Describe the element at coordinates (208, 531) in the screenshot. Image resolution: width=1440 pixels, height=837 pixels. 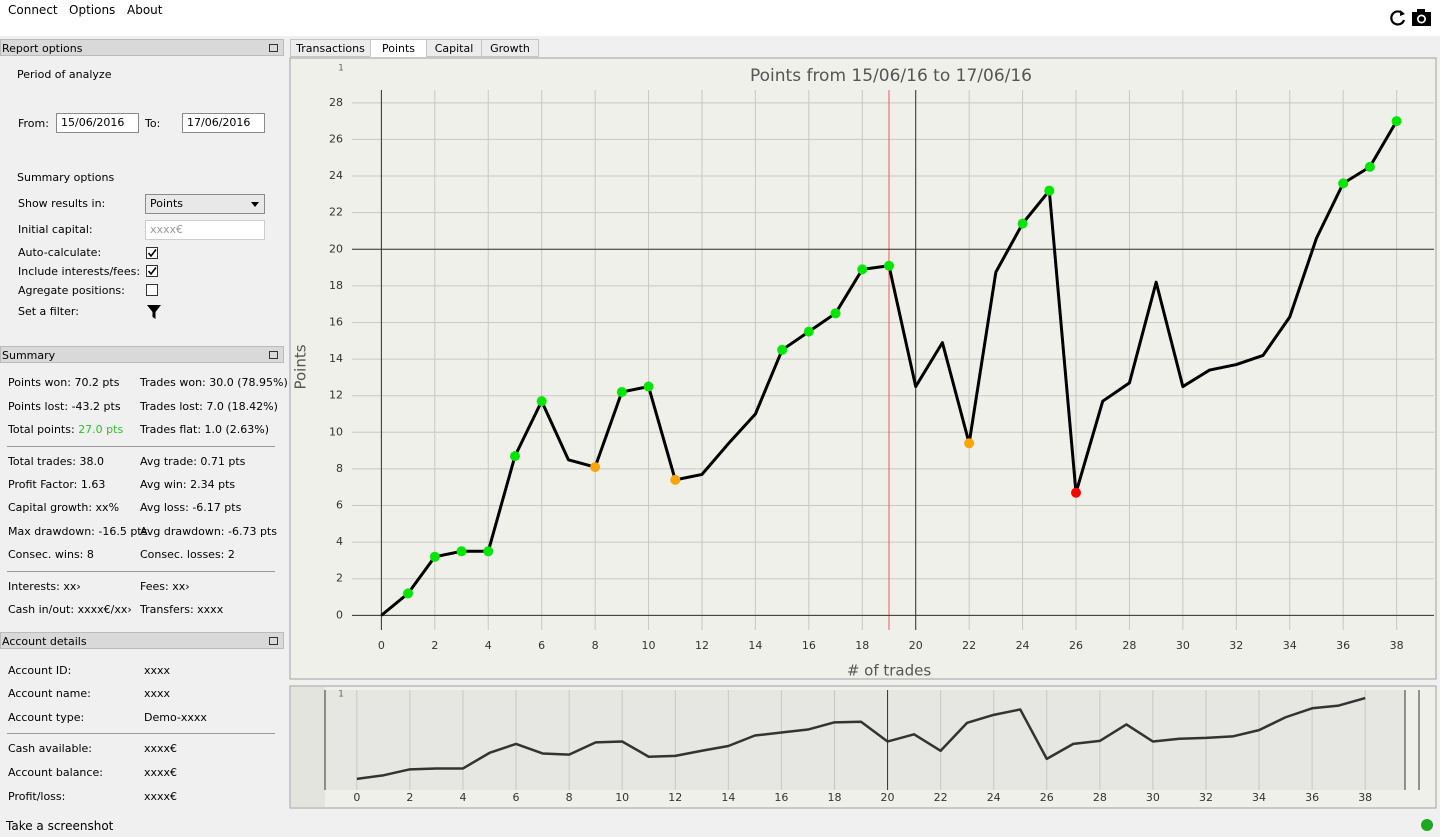
I see `summary-label: Avg drawdown: -6.73 pts` at that location.